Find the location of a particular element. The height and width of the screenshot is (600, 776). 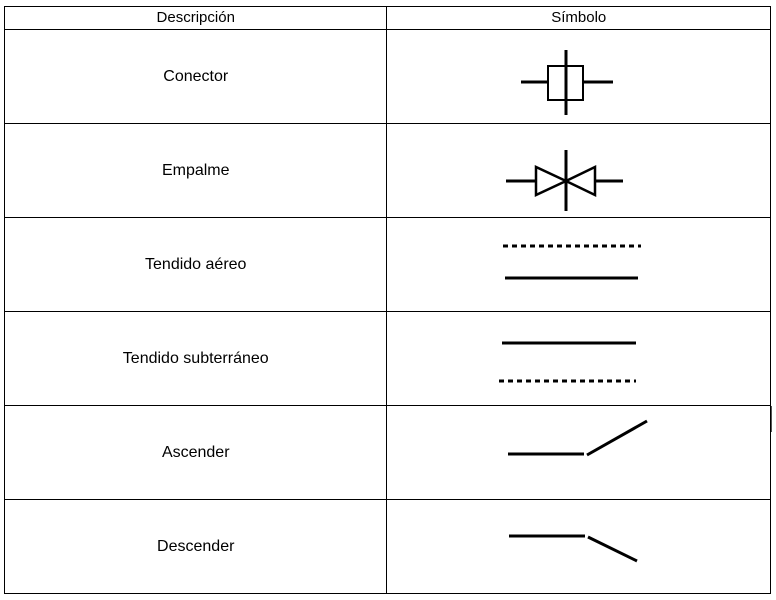

descend-symbol-icon is located at coordinates (574, 548).